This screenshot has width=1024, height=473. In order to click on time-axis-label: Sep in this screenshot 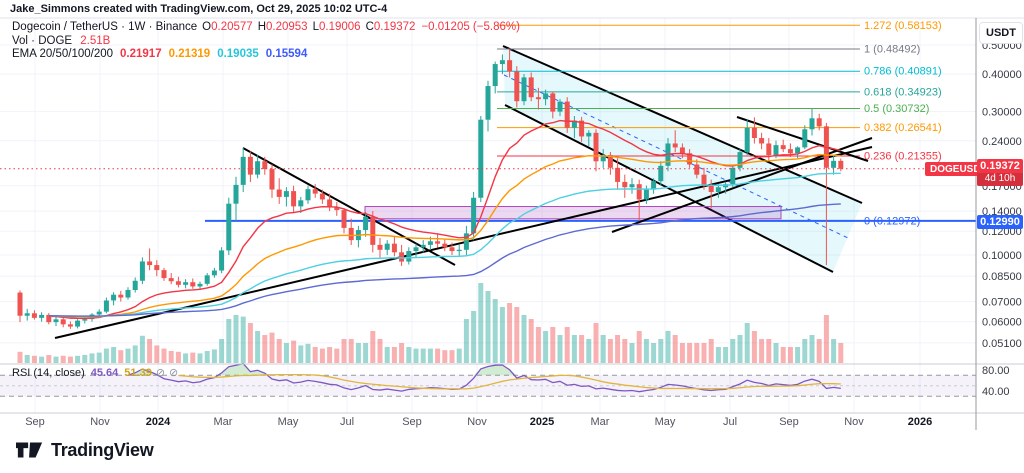, I will do `click(412, 422)`.